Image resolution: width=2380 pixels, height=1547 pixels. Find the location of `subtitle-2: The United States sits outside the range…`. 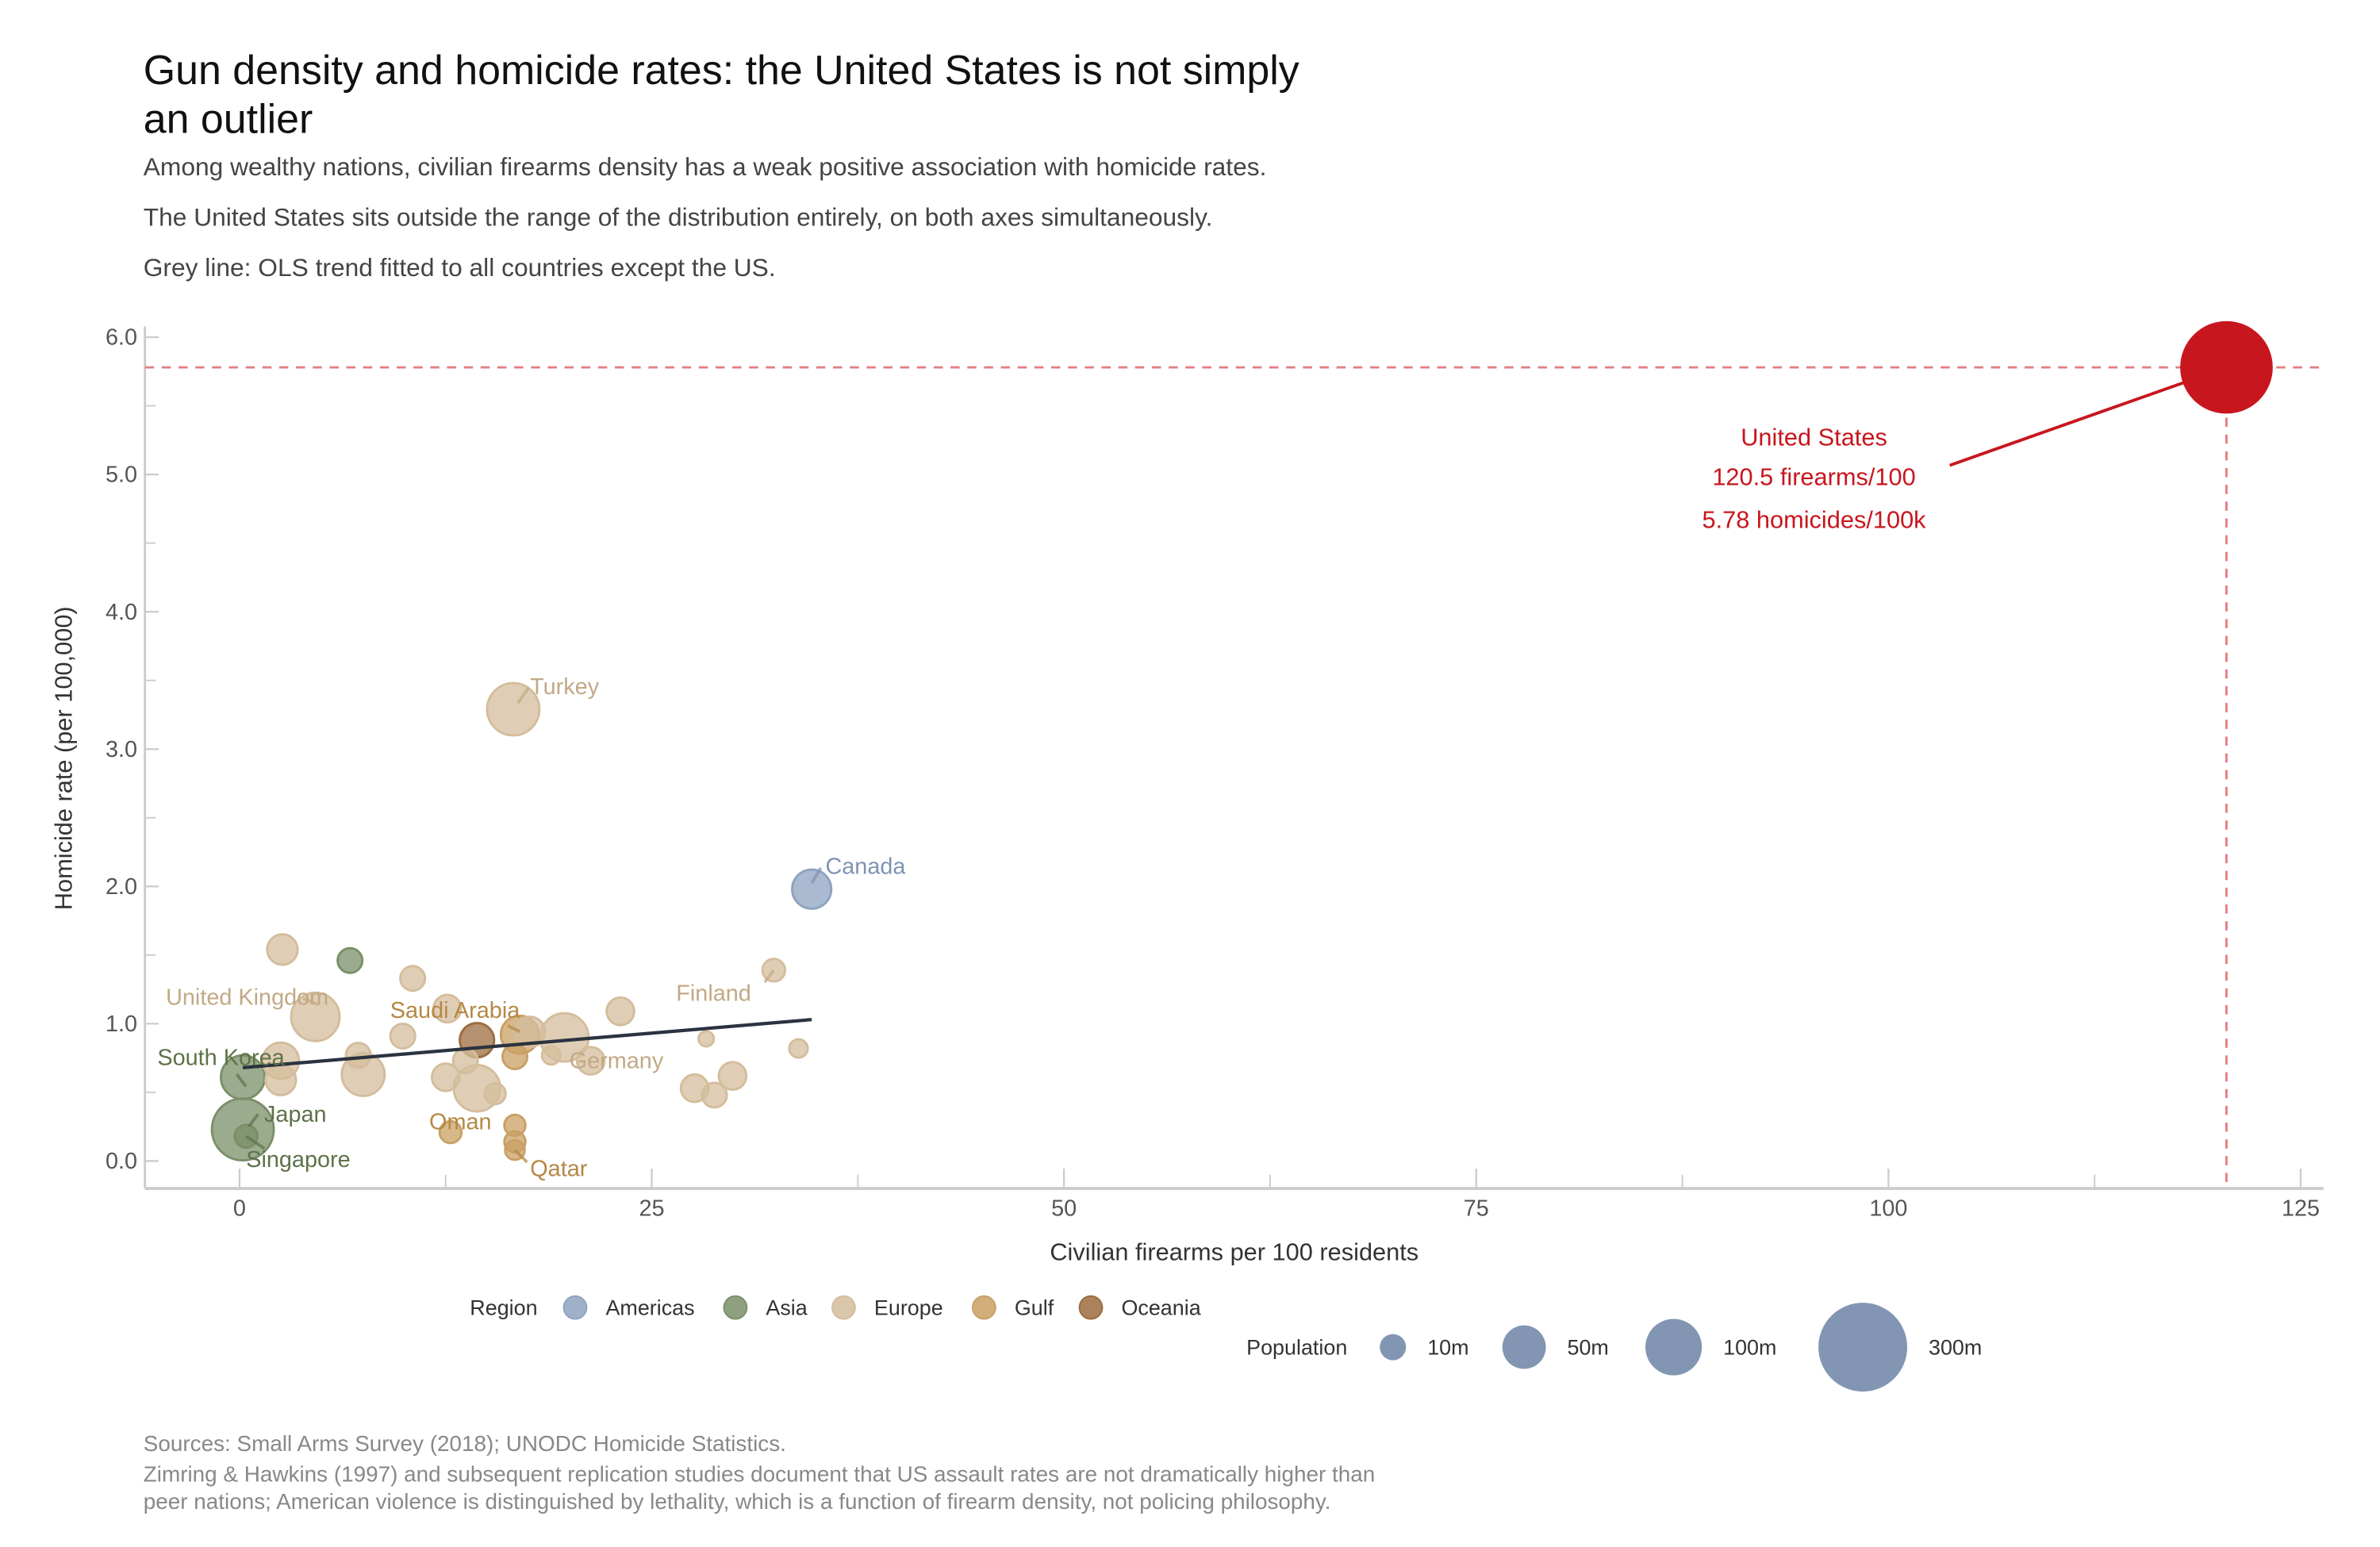

subtitle-2: The United States sits outside the range… is located at coordinates (678, 217).